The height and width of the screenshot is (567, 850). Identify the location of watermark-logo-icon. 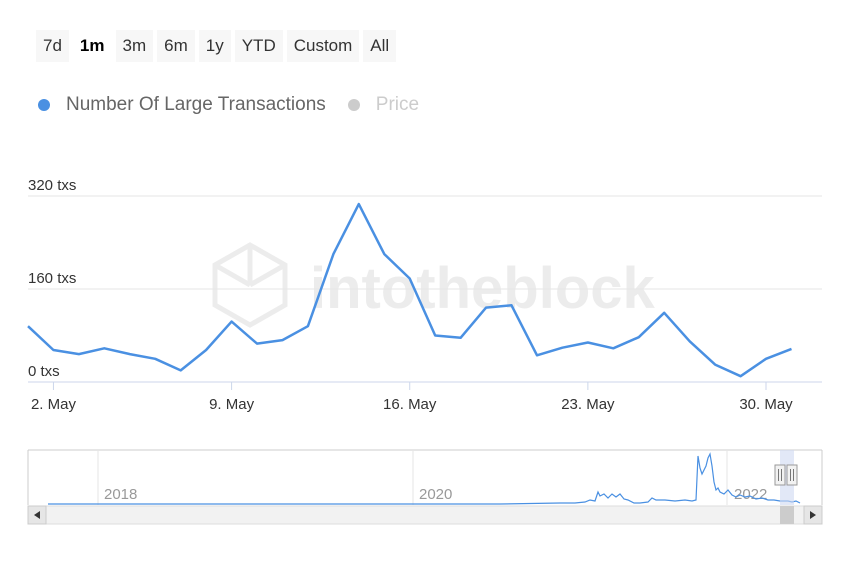
(250, 285).